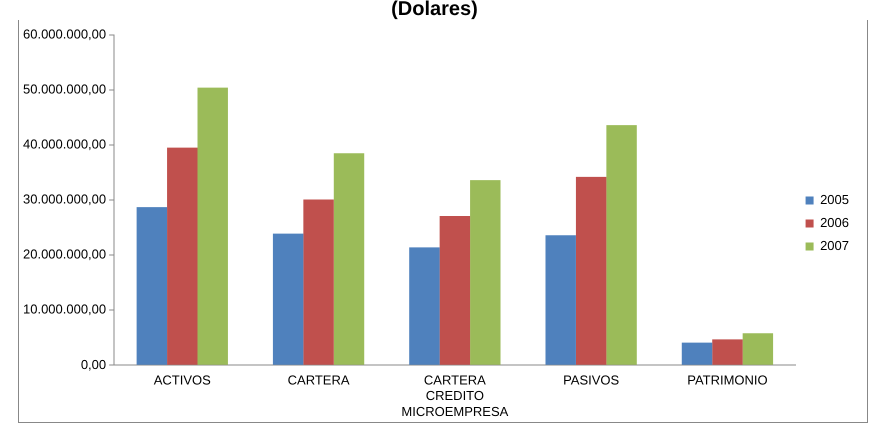  What do you see at coordinates (93, 364) in the screenshot?
I see `y-tick-label: 0,00` at bounding box center [93, 364].